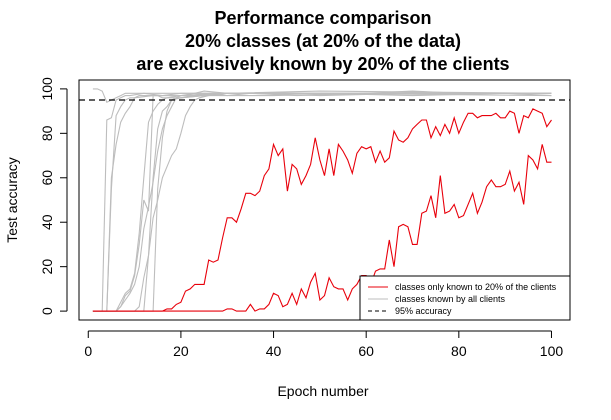 This screenshot has width=611, height=420. Describe the element at coordinates (552, 351) in the screenshot. I see `x-tick-label: 100` at that location.